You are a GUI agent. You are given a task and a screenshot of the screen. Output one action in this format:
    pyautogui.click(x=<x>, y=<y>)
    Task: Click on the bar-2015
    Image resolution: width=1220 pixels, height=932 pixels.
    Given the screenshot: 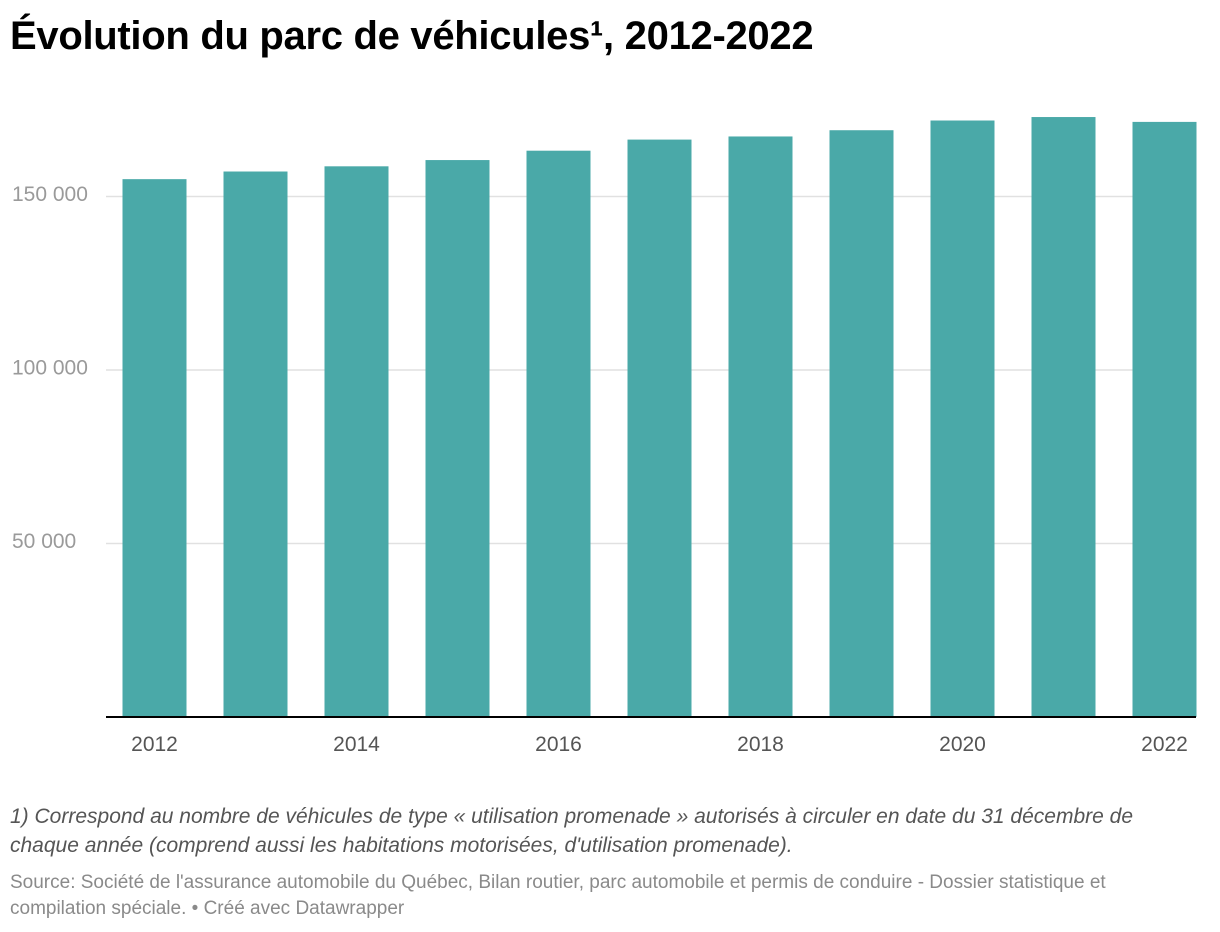 What is the action you would take?
    pyautogui.click(x=457, y=438)
    